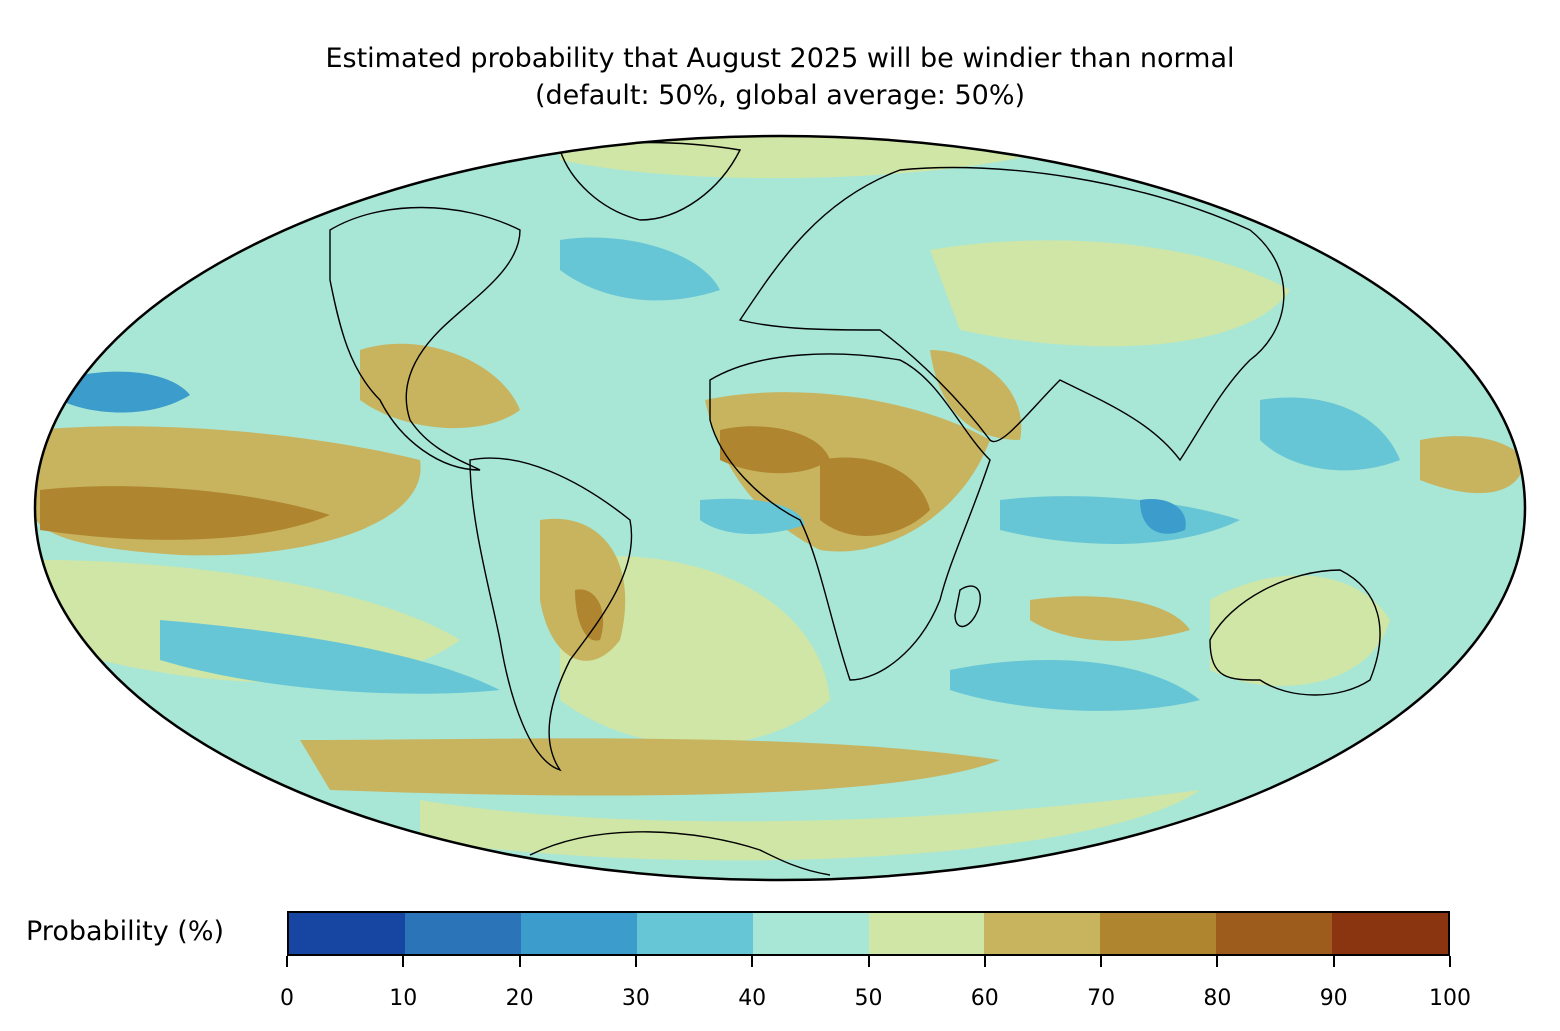 The image size is (1560, 1031). What do you see at coordinates (752, 998) in the screenshot?
I see `colorbar-tick-label: 40` at bounding box center [752, 998].